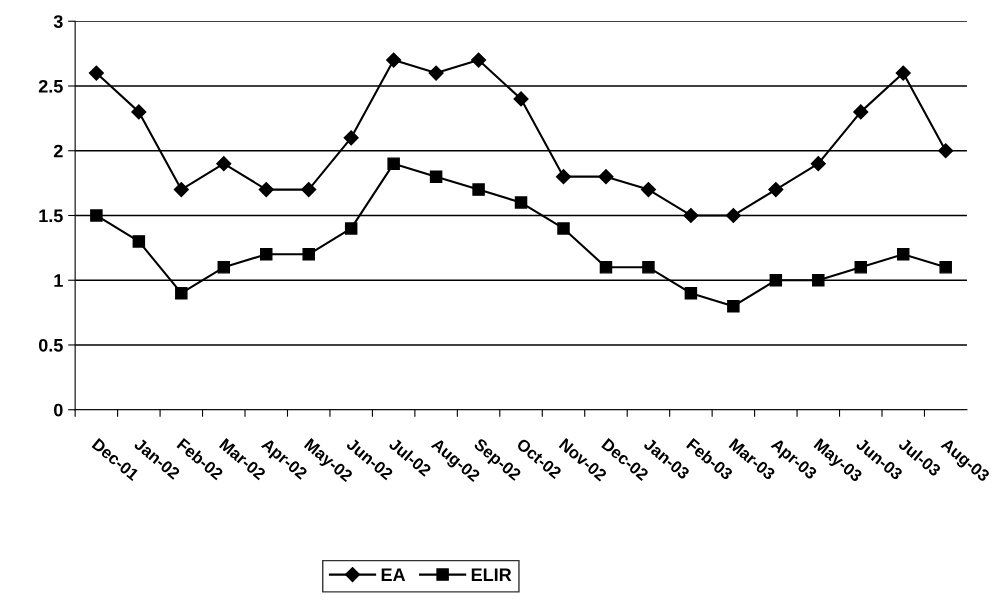 This screenshot has width=1002, height=607. What do you see at coordinates (50, 345) in the screenshot?
I see `y-tick-label: 0.5` at bounding box center [50, 345].